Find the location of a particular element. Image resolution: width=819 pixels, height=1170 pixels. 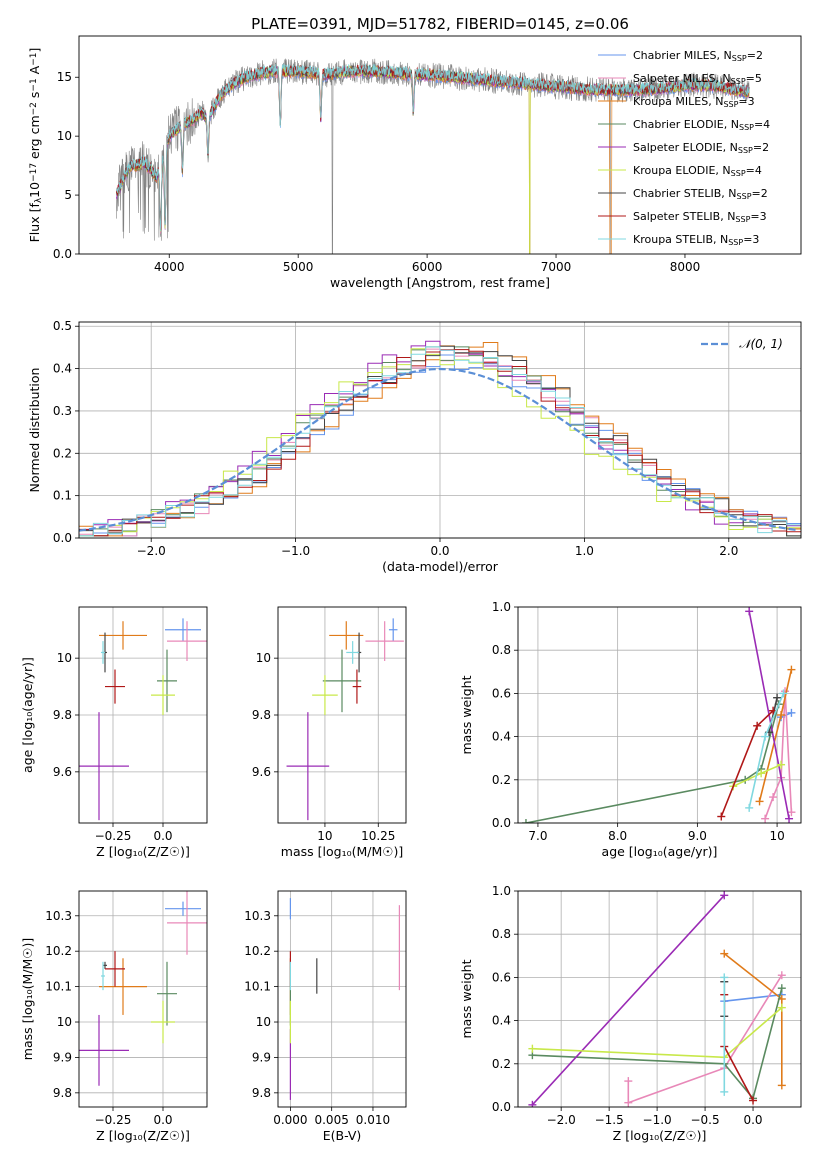

x-tick-label: 1.0 is located at coordinates (584, 551).